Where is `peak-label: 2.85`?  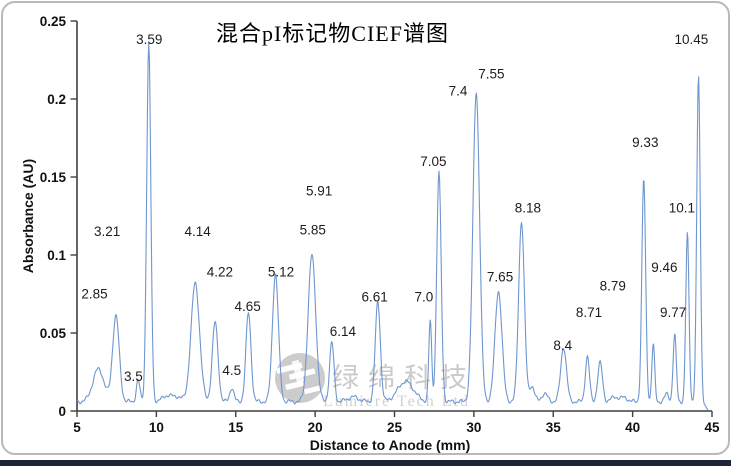
peak-label: 2.85 is located at coordinates (94, 294).